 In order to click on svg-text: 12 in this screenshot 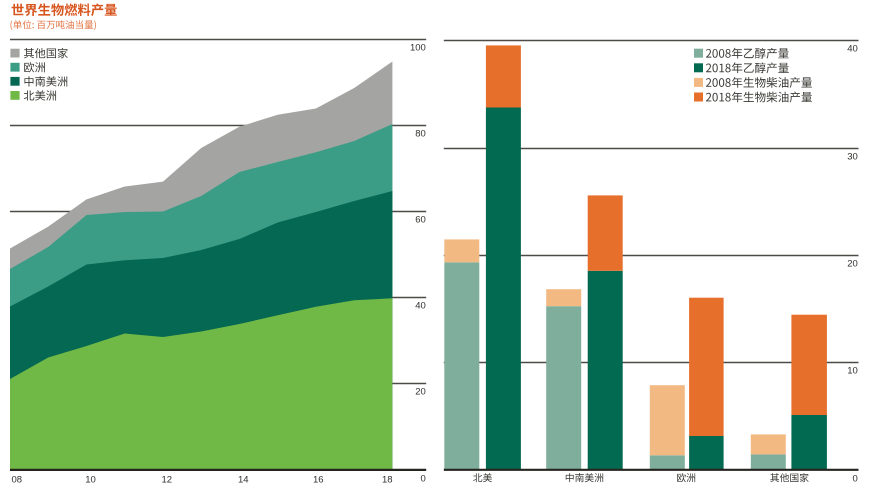, I will do `click(167, 479)`.